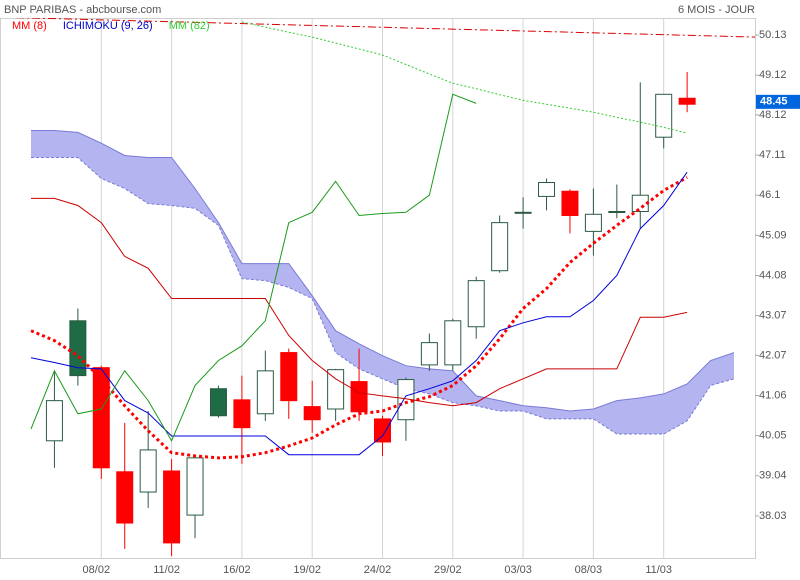  I want to click on y-tick-label: 41.06, so click(773, 395).